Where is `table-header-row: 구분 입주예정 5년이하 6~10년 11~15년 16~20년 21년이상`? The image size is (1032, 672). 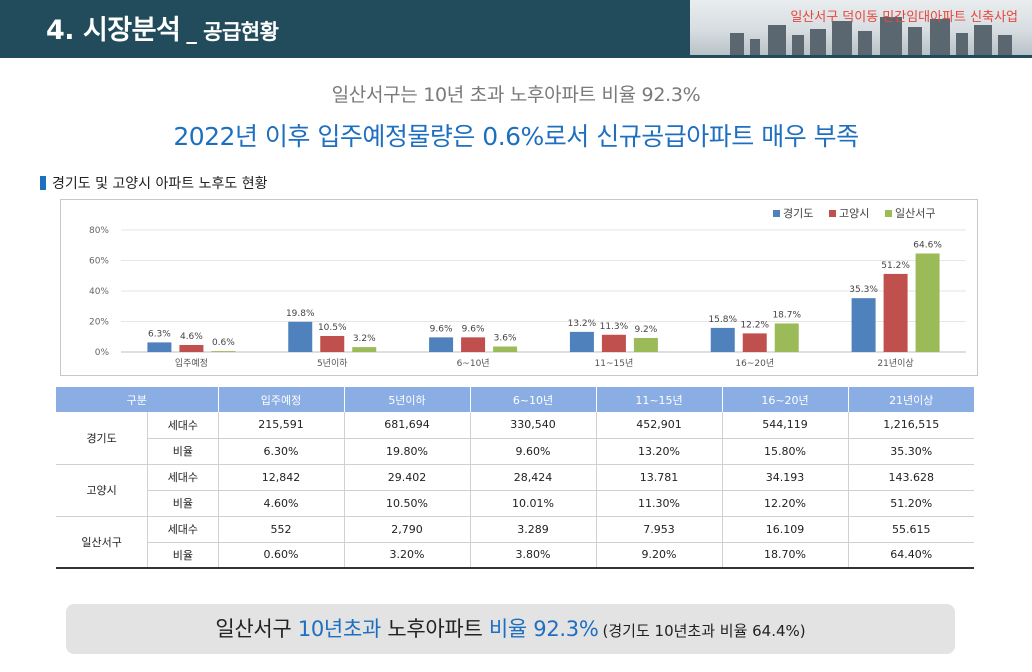
table-header-row: 구분 입주예정 5년이하 6~10년 11~15년 16~20년 21년이상 is located at coordinates (515, 399).